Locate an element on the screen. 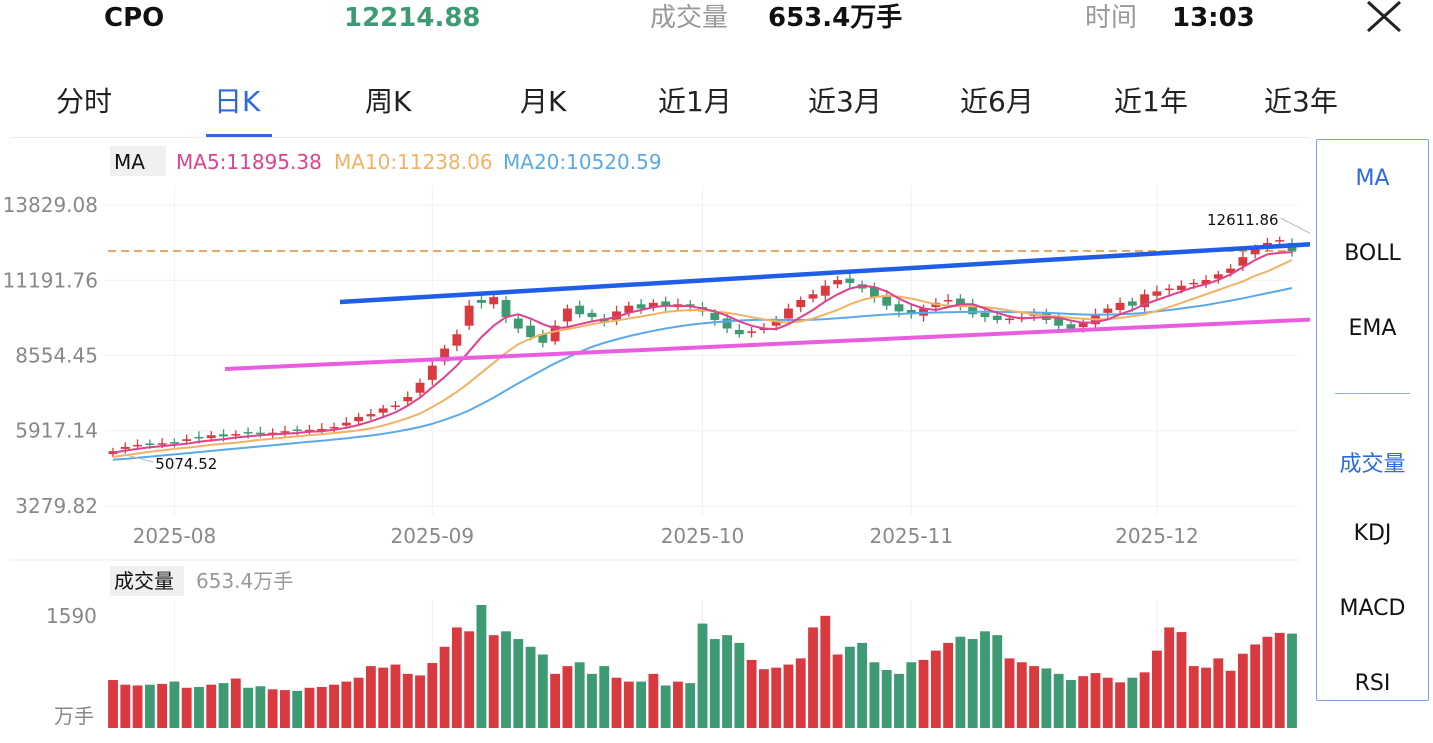 Image resolution: width=1433 pixels, height=743 pixels. x-tick-label: 2025-12 is located at coordinates (1157, 536).